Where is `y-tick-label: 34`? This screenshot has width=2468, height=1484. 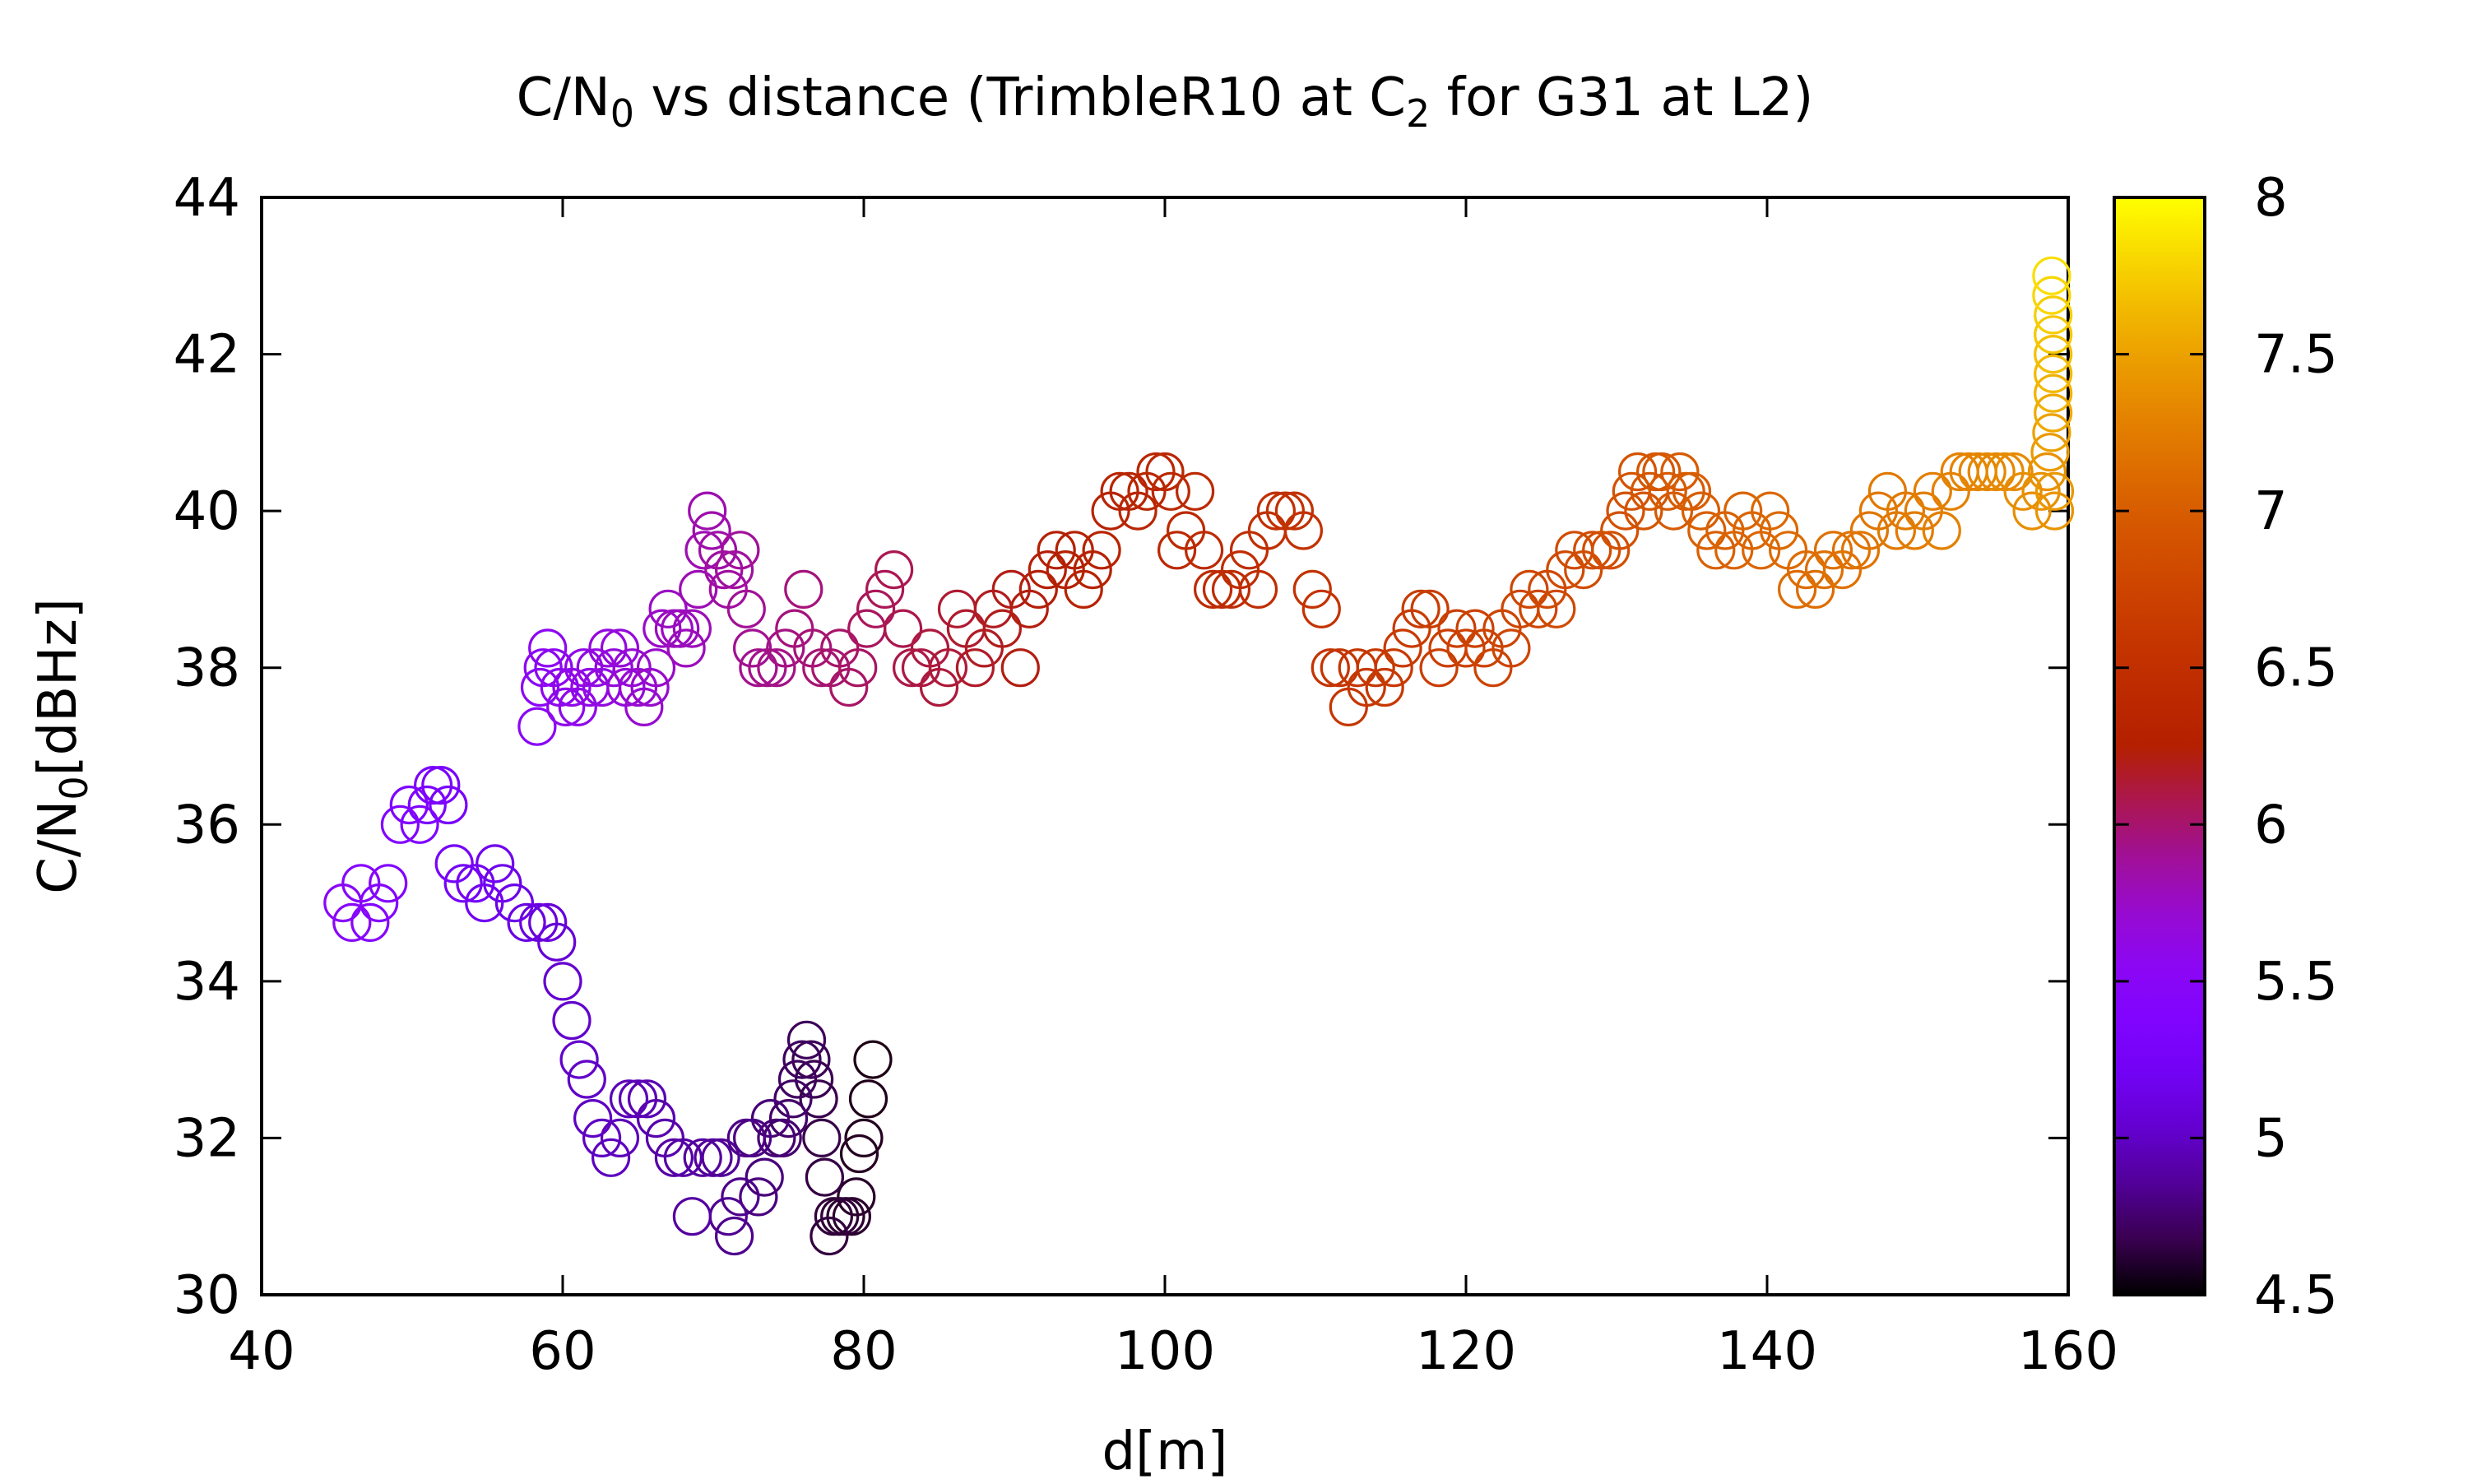
y-tick-label: 34 is located at coordinates (207, 982).